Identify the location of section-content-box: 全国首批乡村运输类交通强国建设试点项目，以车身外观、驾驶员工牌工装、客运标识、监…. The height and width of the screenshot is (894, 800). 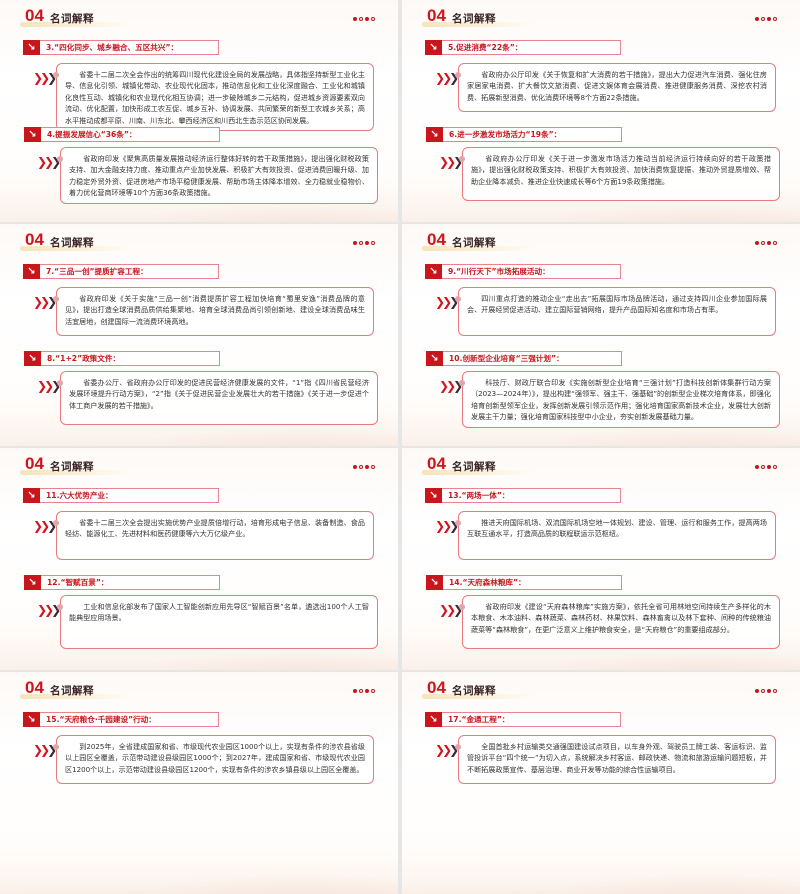
(615, 759).